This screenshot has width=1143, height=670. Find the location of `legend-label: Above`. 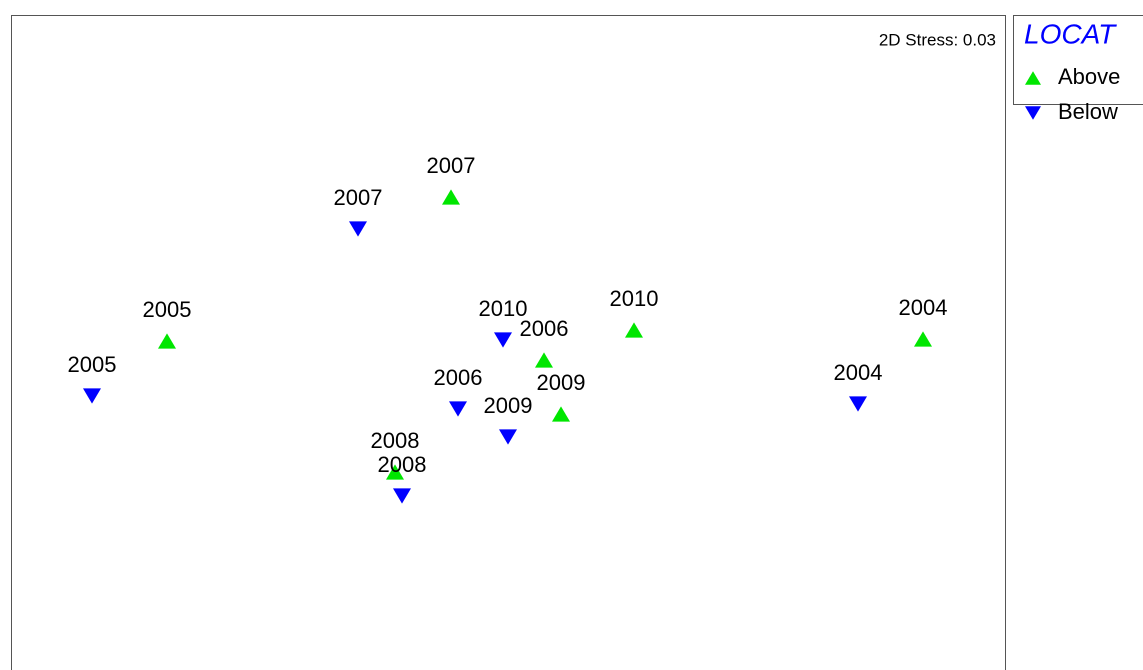

legend-label: Above is located at coordinates (1089, 76).